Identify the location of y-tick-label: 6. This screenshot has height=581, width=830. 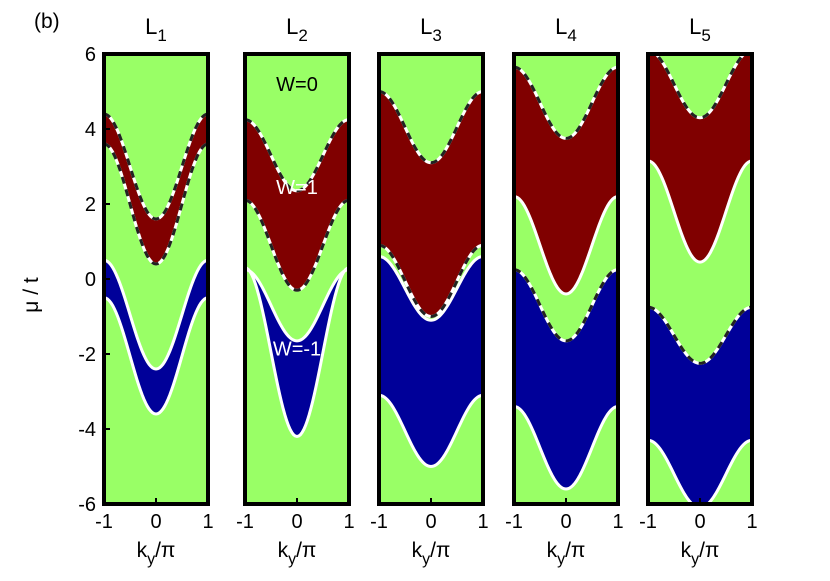
(90, 55).